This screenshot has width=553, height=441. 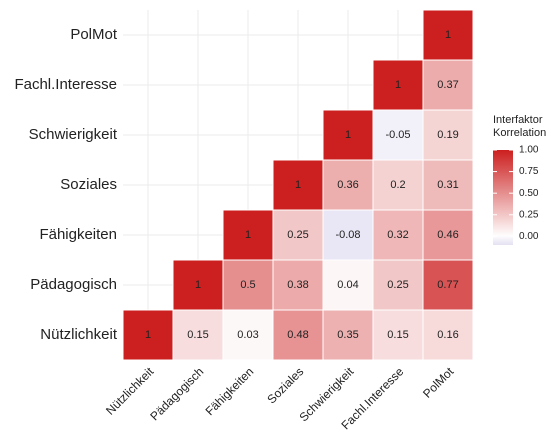 I want to click on legend-tick-label: 1.00, so click(x=529, y=150).